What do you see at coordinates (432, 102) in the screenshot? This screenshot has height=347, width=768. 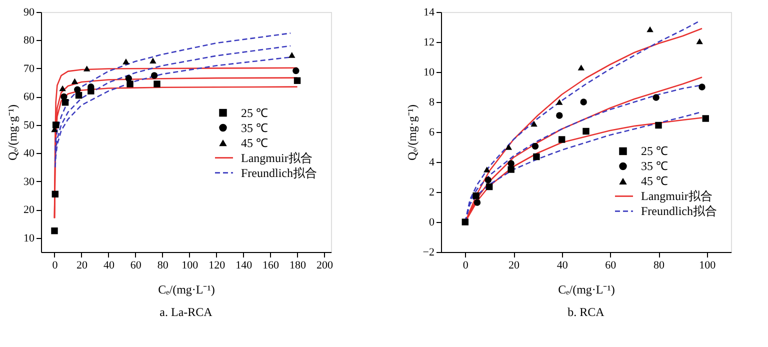 I see `y-tick-label: 8` at bounding box center [432, 102].